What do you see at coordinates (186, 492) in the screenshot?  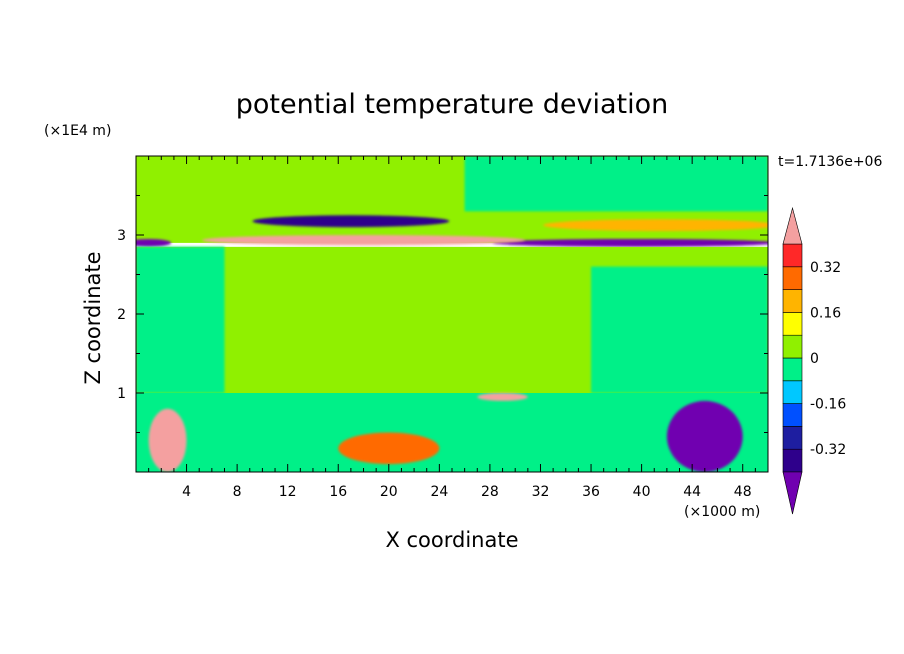 I see `x-tick-label: 4` at bounding box center [186, 492].